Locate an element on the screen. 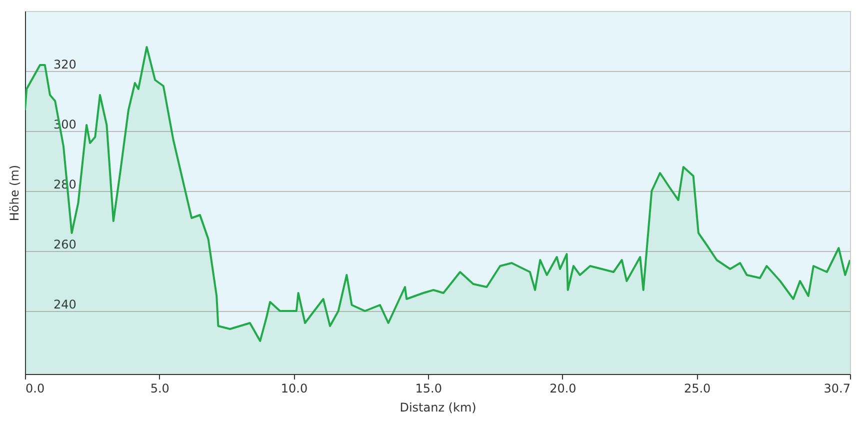 This screenshot has height=431, width=861. y-axis-title: Höhe (m) is located at coordinates (15, 193).